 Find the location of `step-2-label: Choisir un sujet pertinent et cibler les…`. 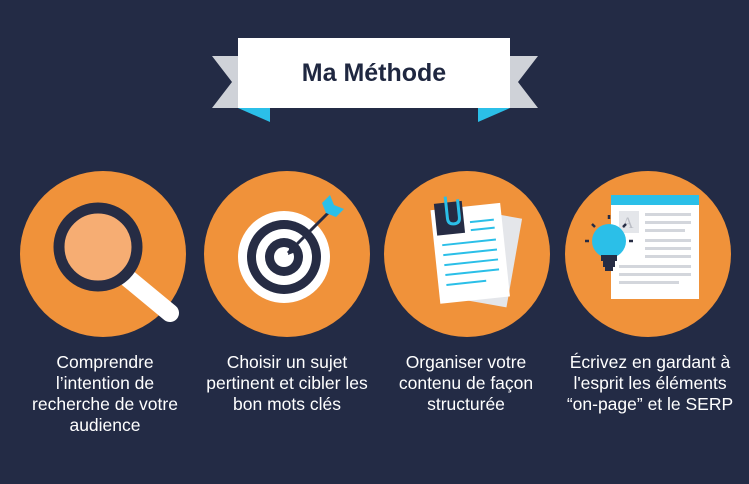

step-2-label: Choisir un sujet pertinent et cibler les… is located at coordinates (287, 383).